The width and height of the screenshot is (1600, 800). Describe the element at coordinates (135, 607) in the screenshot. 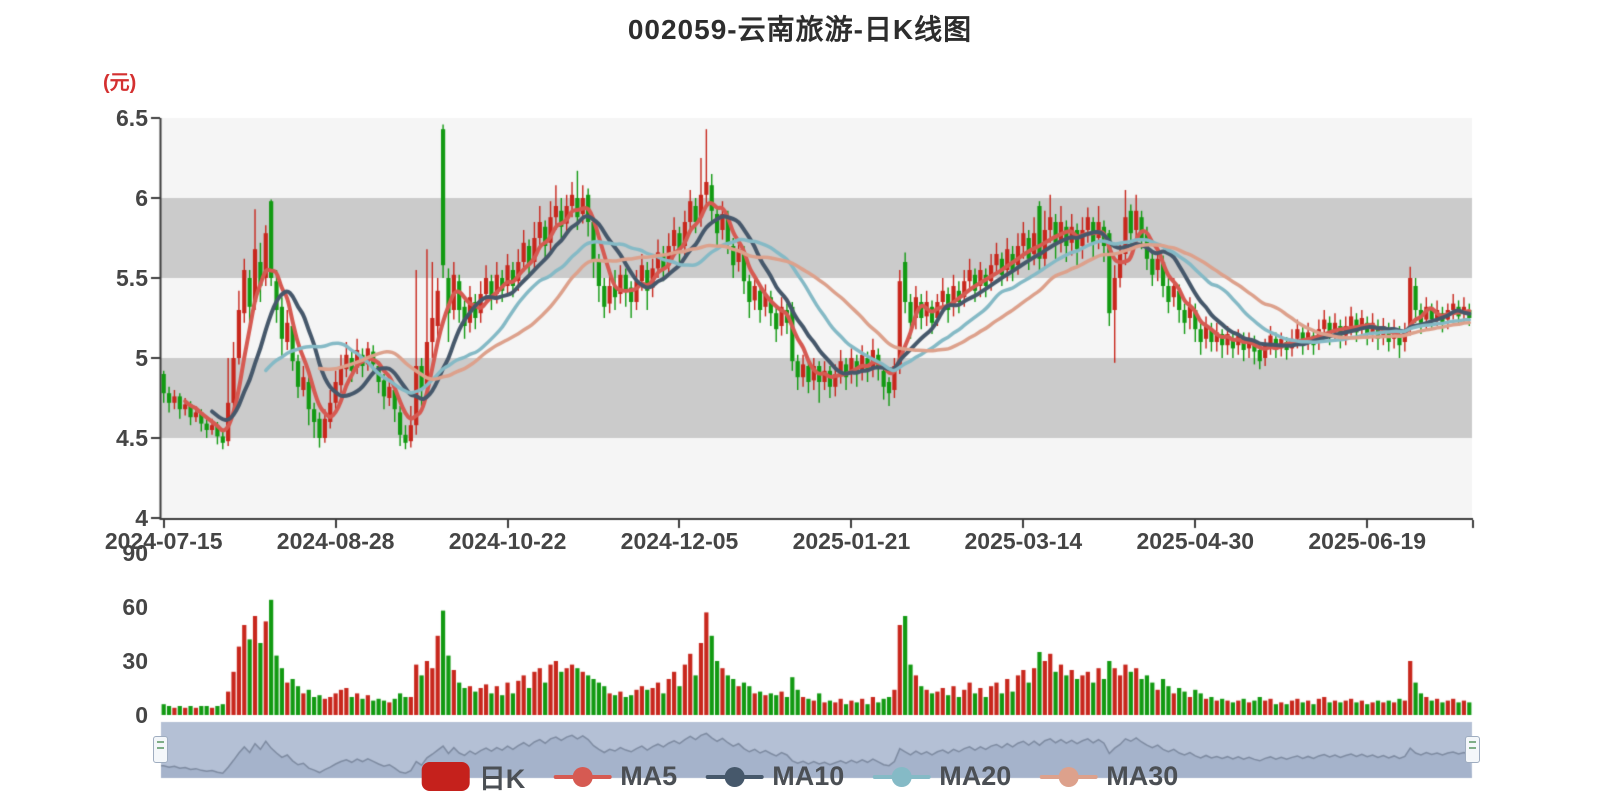

I see `volume-tick-label: 60` at that location.